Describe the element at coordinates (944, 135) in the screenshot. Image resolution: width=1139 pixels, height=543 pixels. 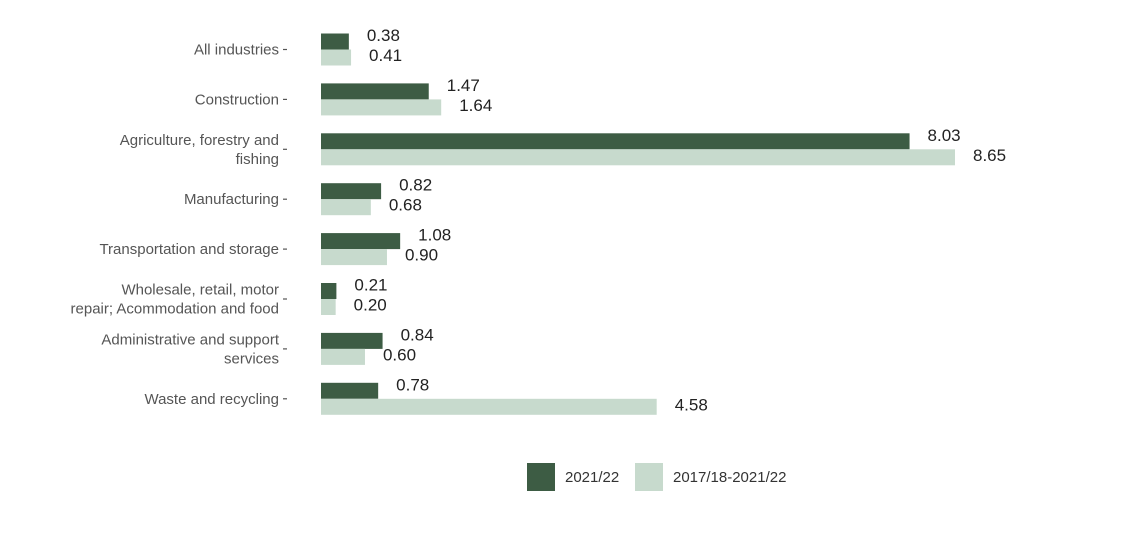
I see `data-label: 8.03` at that location.